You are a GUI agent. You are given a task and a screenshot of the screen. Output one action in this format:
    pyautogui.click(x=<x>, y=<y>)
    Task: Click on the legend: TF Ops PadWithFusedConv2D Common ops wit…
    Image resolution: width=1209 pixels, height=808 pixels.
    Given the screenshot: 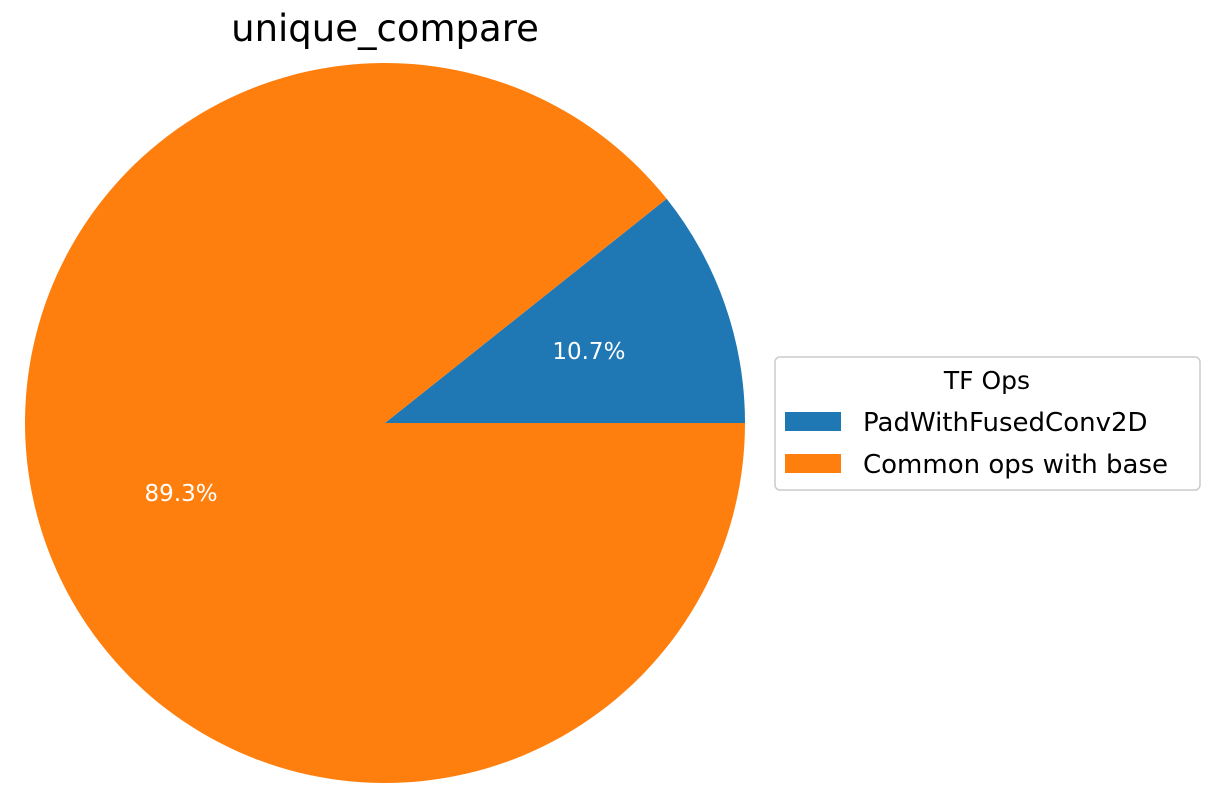 What is the action you would take?
    pyautogui.click(x=987, y=423)
    